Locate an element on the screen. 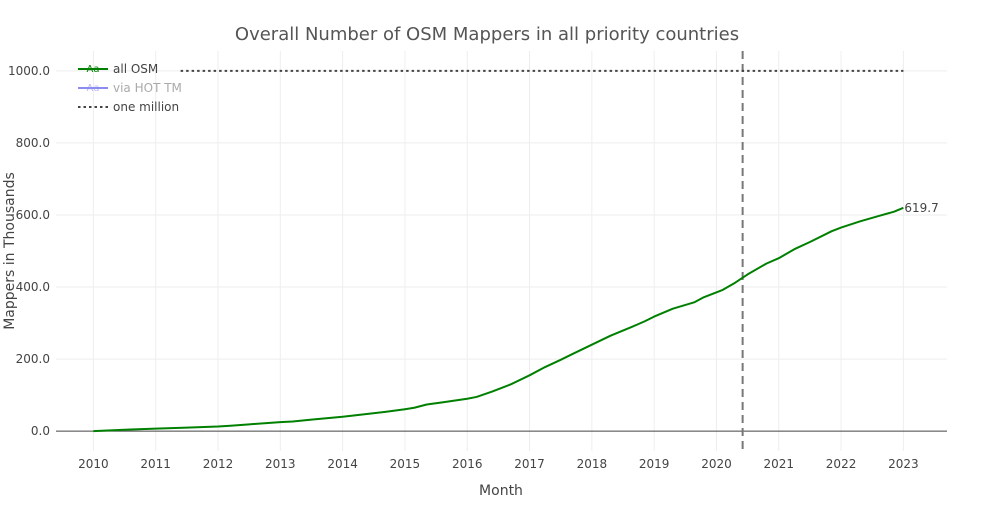 This screenshot has height=514, width=994. x-tick-label: 2014 is located at coordinates (342, 464).